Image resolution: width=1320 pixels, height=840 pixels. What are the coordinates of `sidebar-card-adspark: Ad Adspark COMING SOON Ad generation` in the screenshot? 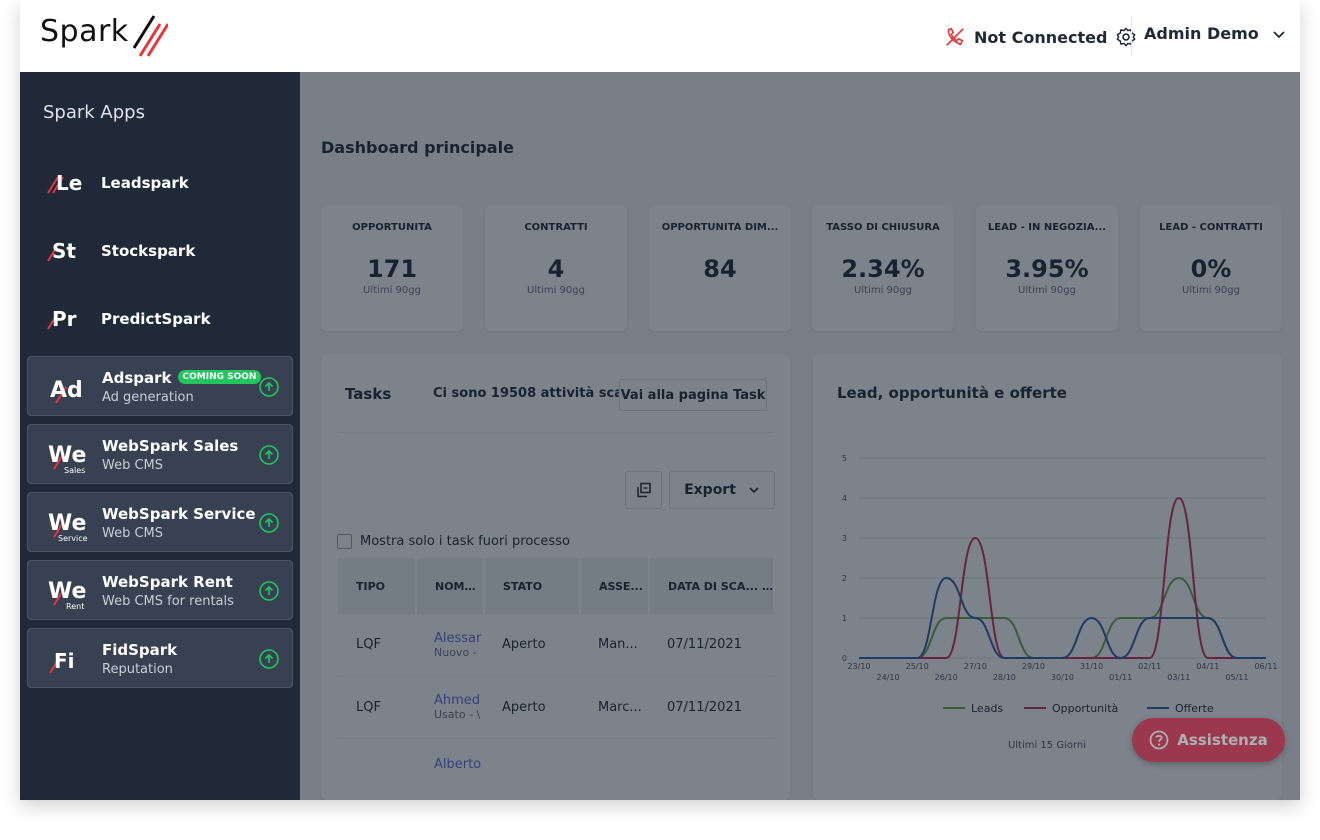 It's located at (160, 386).